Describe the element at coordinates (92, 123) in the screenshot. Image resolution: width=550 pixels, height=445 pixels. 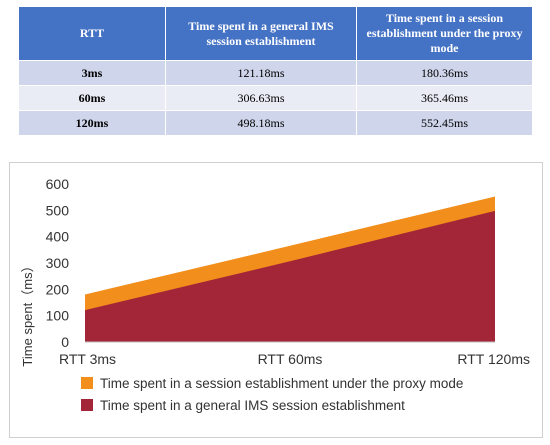
I see `cell-rtt: 120ms` at that location.